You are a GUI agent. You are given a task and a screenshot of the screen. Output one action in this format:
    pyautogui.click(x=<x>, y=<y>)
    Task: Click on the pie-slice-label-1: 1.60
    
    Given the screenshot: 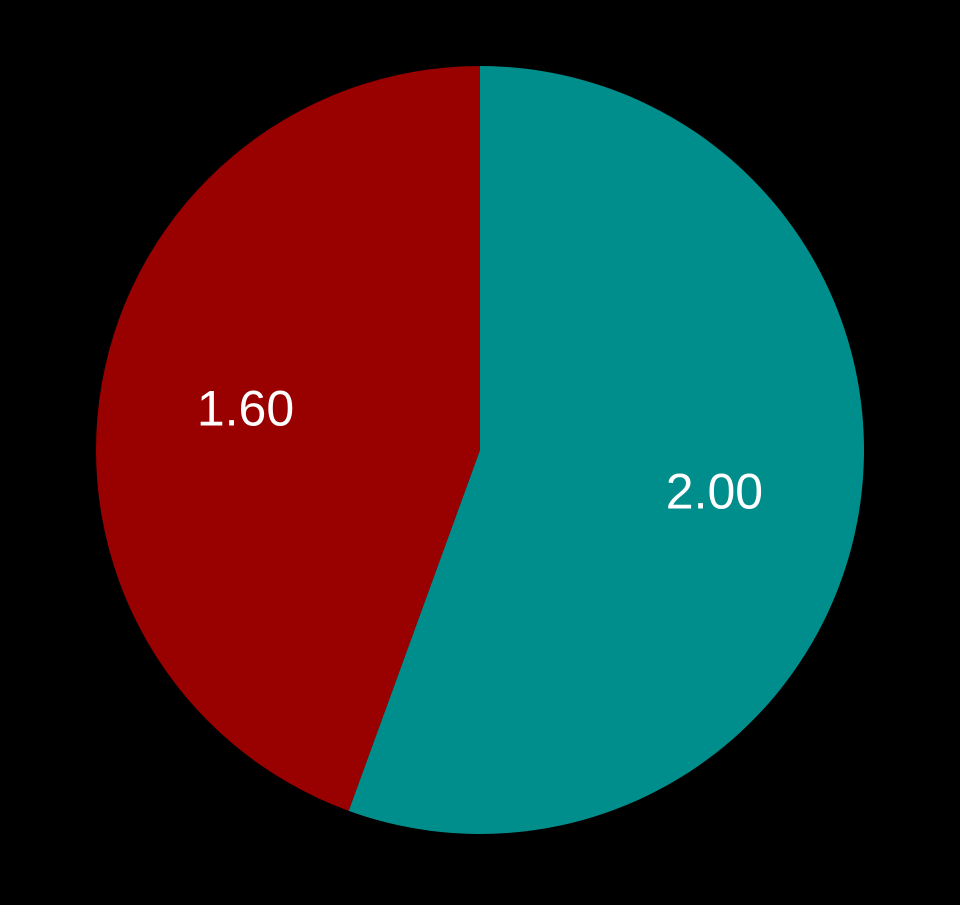 What is the action you would take?
    pyautogui.click(x=245, y=409)
    